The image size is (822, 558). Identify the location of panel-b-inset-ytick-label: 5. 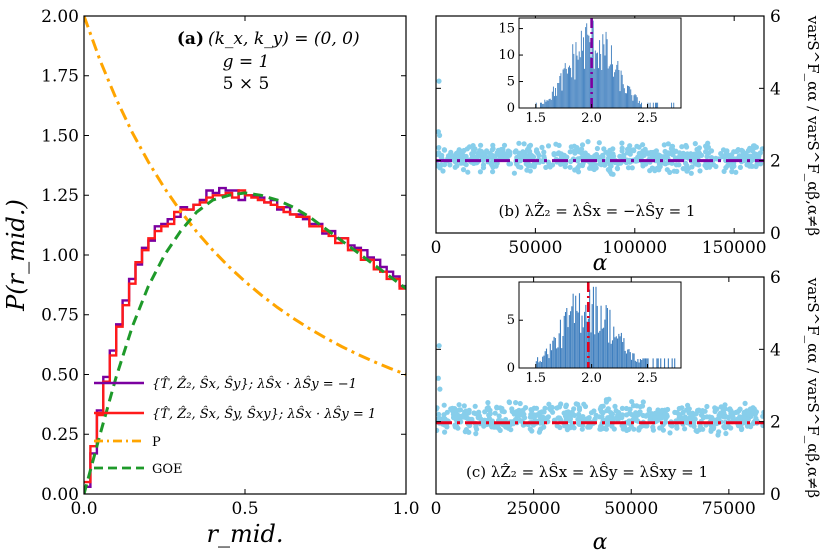
(511, 82).